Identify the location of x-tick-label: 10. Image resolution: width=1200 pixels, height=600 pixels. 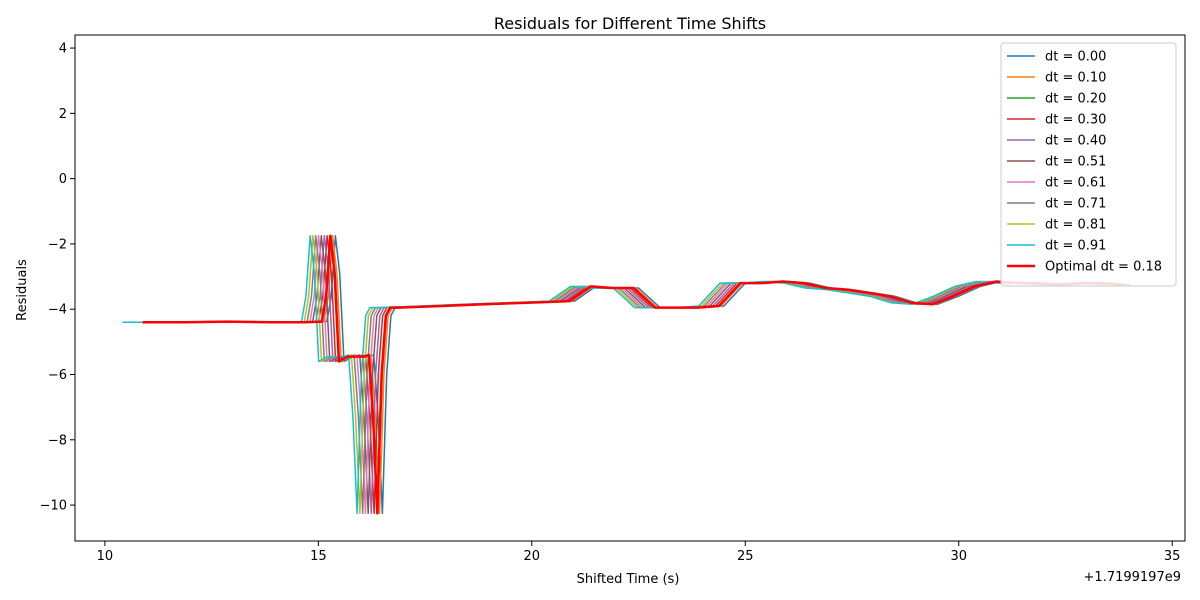
(105, 556).